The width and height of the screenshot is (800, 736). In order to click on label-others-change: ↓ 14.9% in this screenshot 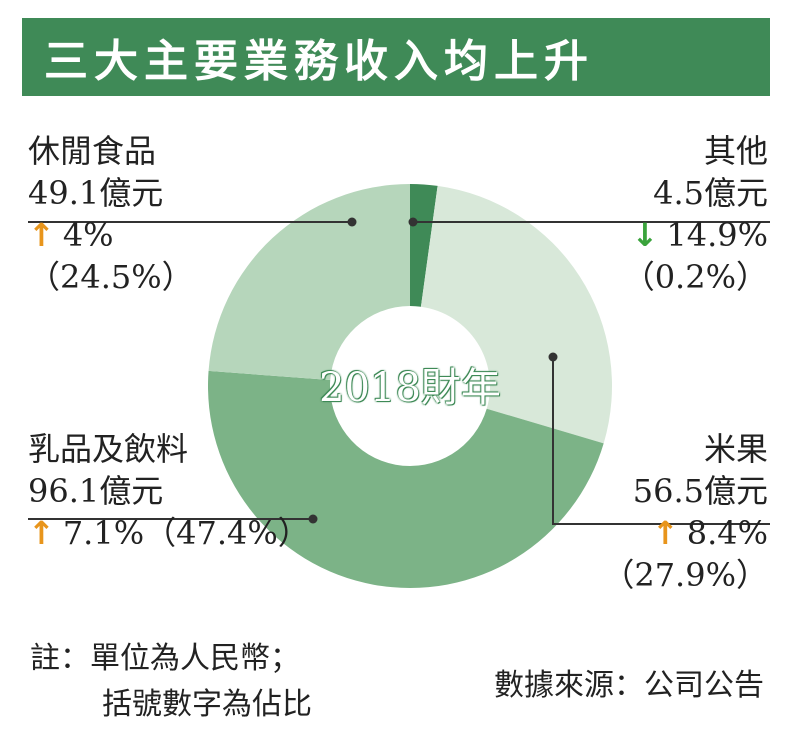, I will do `click(699, 235)`.